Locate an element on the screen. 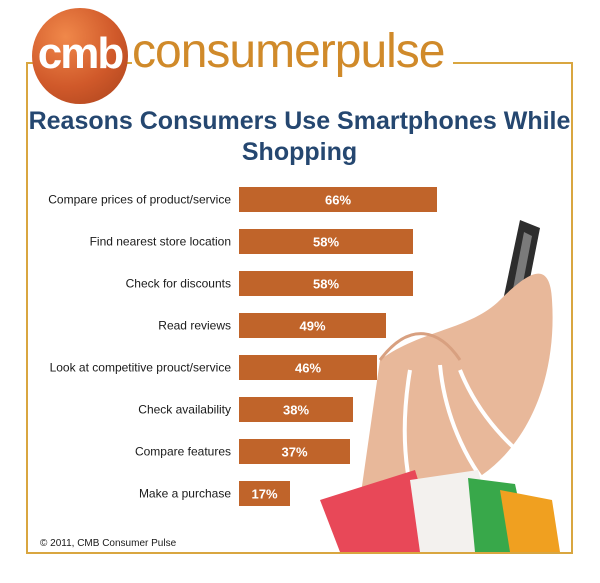 The height and width of the screenshot is (583, 600). category-label-1: Compare prices of product/service is located at coordinates (139, 200).